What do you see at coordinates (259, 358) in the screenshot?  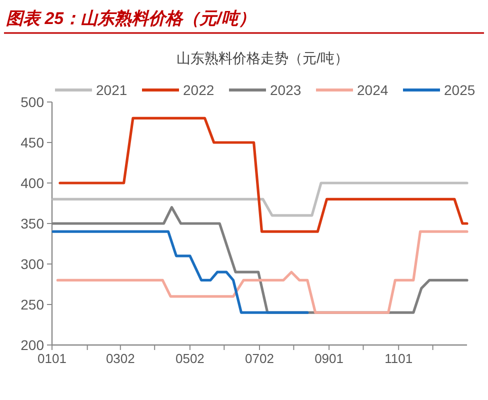 I see `x-tick-label: 0702` at bounding box center [259, 358].